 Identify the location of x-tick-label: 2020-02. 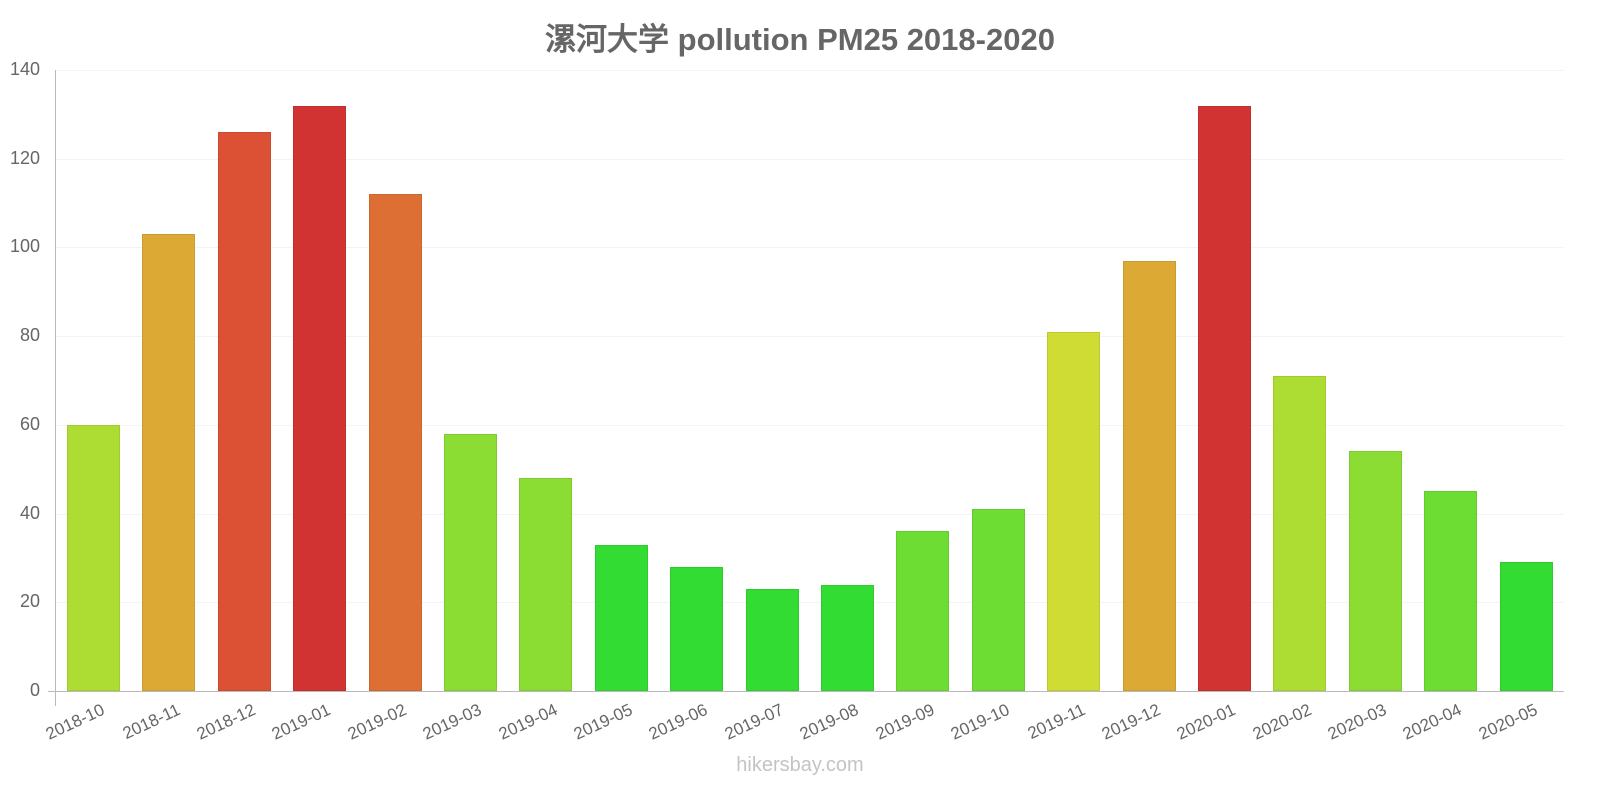
(1281, 722).